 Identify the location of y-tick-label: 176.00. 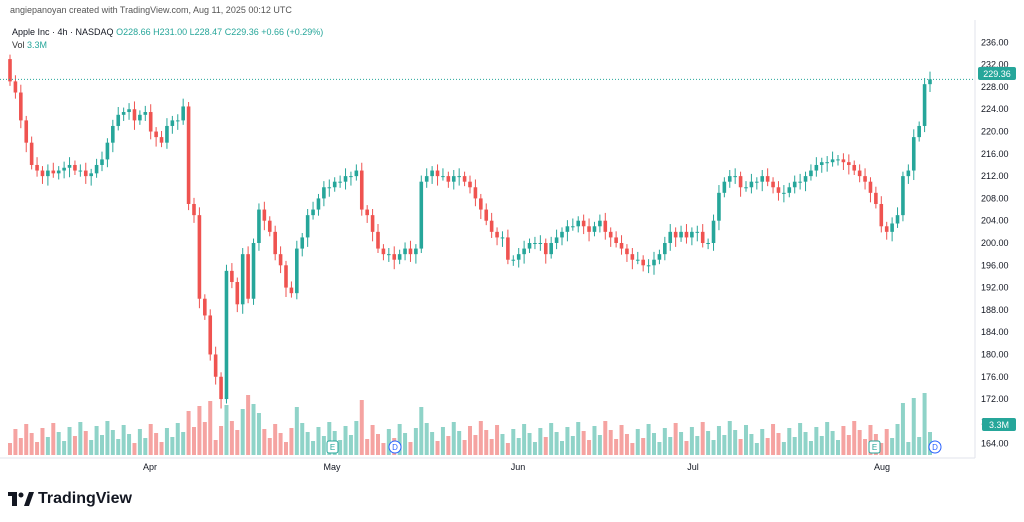
(995, 377).